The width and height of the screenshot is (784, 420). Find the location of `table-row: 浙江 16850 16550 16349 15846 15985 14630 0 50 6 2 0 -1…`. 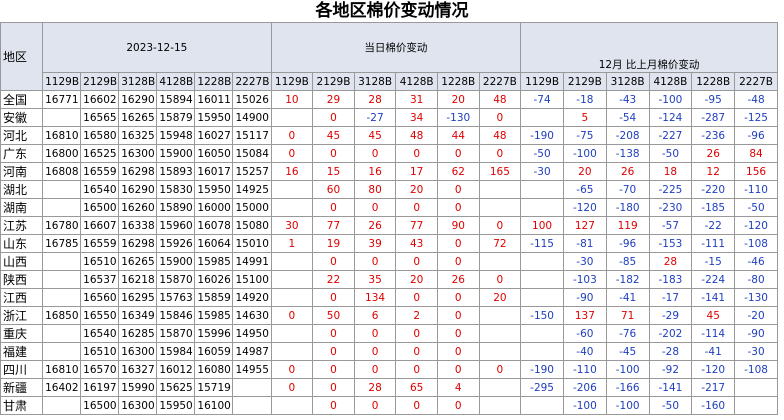

table-row: 浙江 16850 16550 16349 15846 15985 14630 0 50 6 2 0 -1… is located at coordinates (389, 315).